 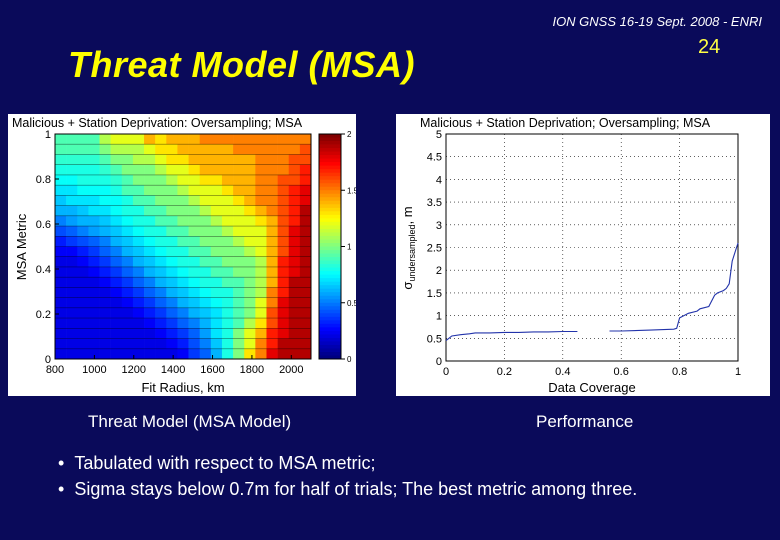 I want to click on caption-left: Threat Model (MSA Model), so click(x=190, y=421).